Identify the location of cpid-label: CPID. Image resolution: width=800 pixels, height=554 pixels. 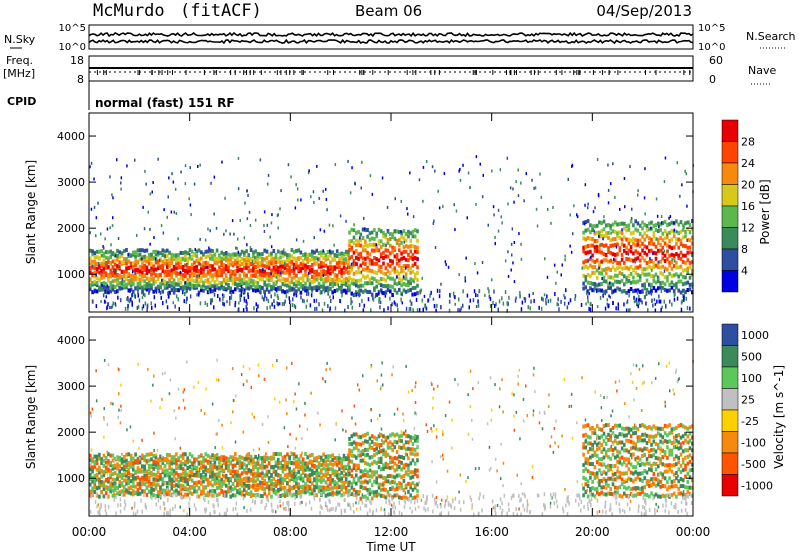
(21, 101).